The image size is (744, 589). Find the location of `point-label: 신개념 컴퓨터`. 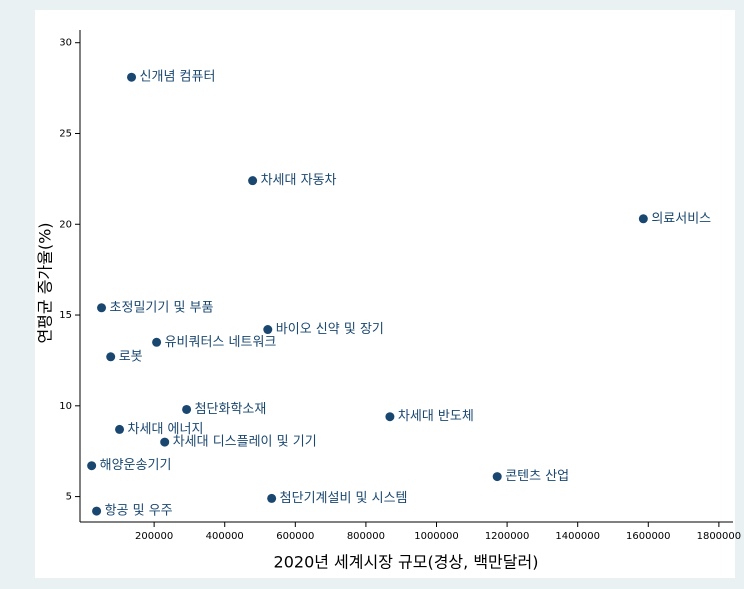

point-label: 신개념 컴퓨터 is located at coordinates (178, 77).